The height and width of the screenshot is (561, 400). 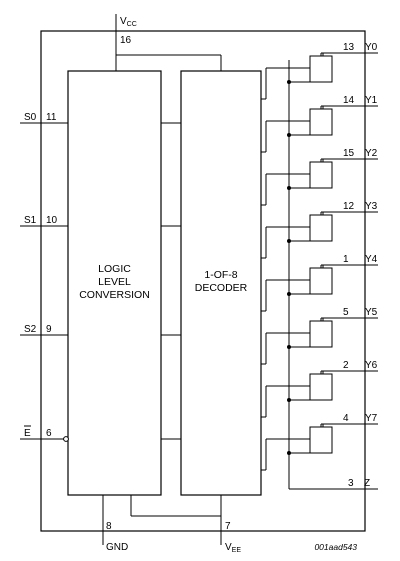 I want to click on switch-y7: 4 Y7, so click(x=319, y=442).